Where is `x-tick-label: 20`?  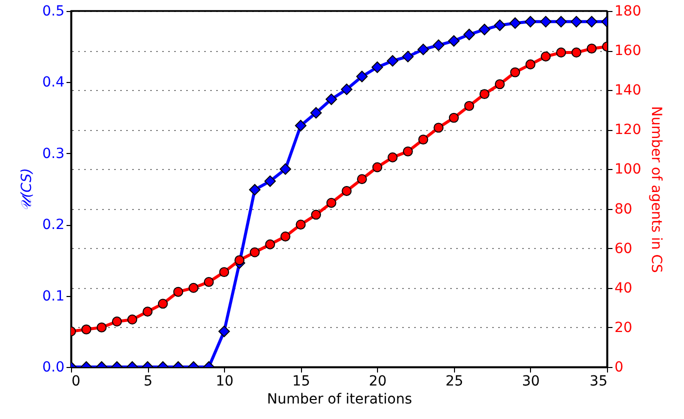 x-tick-label: 20 is located at coordinates (377, 382).